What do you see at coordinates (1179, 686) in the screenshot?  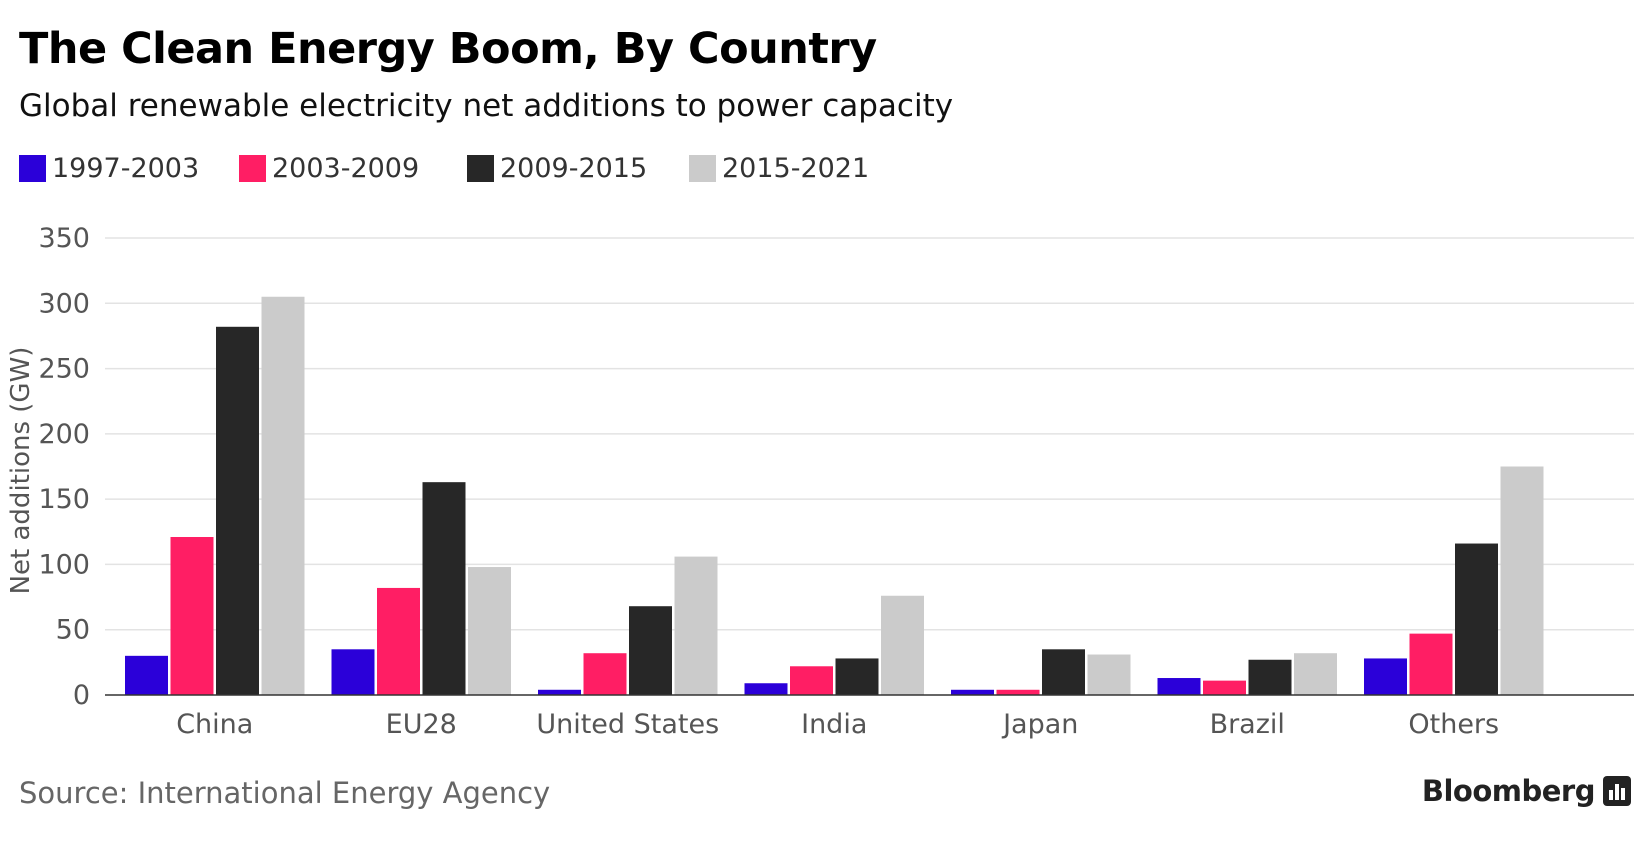 I see `bar-1997-2003-brazil` at bounding box center [1179, 686].